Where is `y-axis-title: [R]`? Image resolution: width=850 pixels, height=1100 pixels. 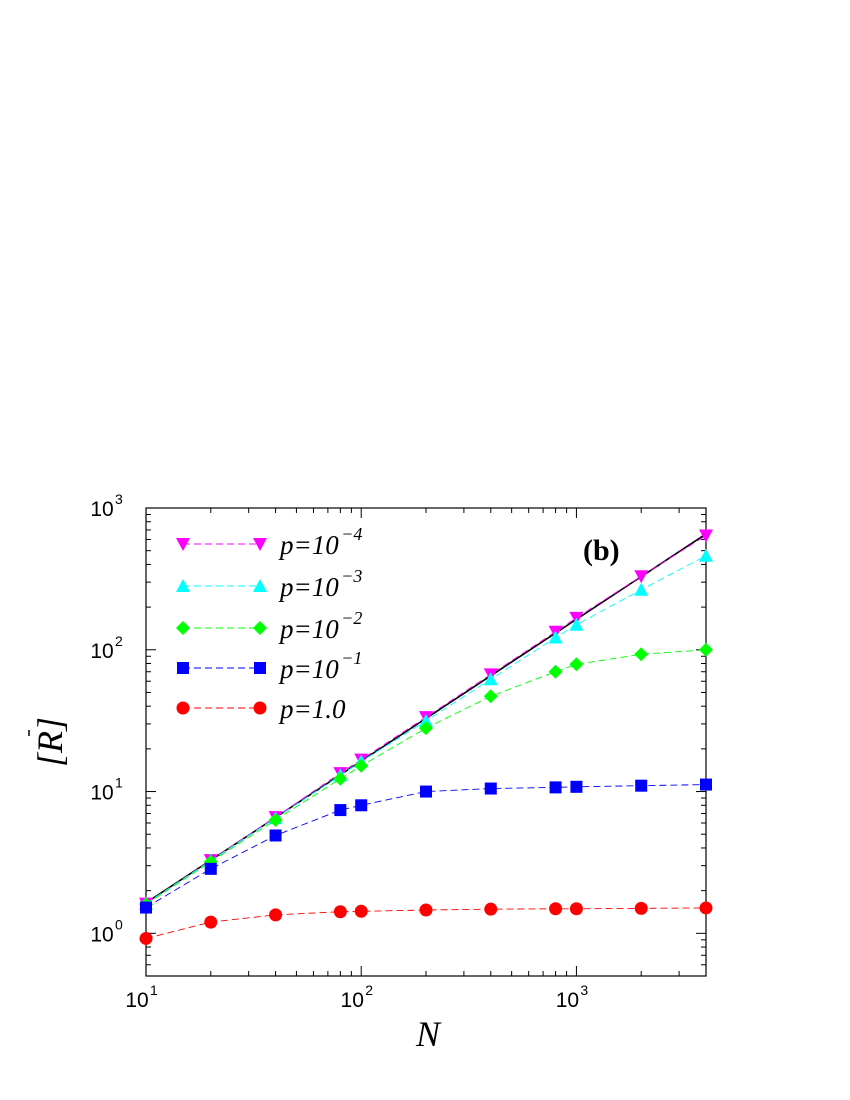 y-axis-title: [R] is located at coordinates (49, 742).